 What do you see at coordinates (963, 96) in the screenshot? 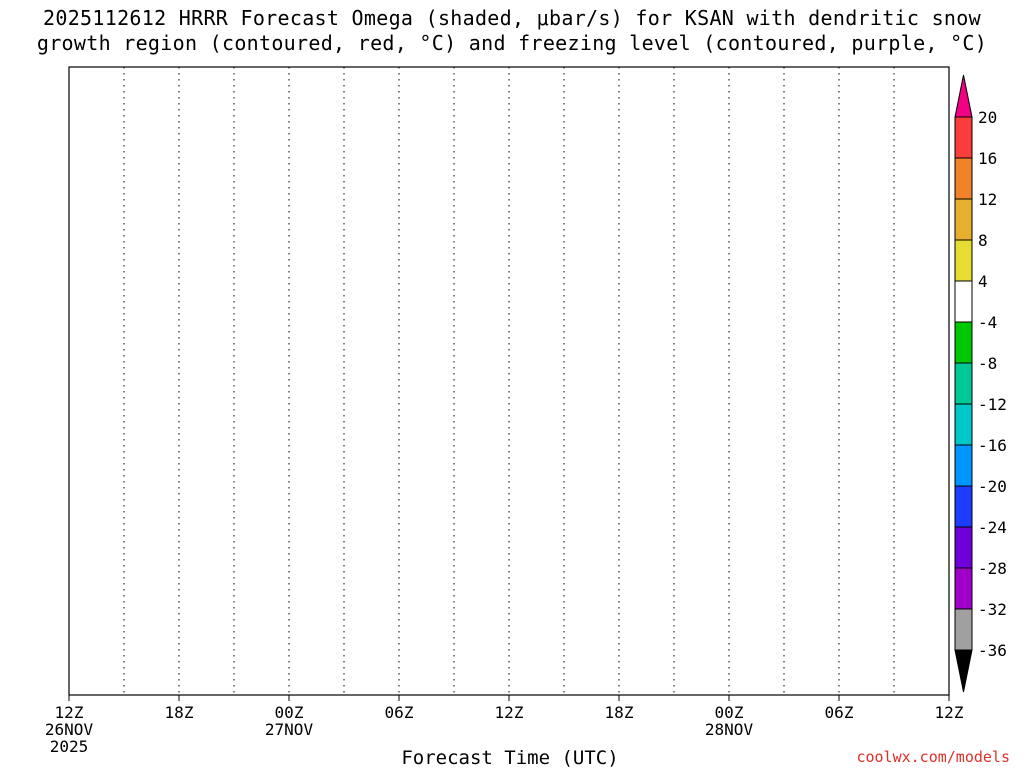
I see `colorbar-top-arrow` at bounding box center [963, 96].